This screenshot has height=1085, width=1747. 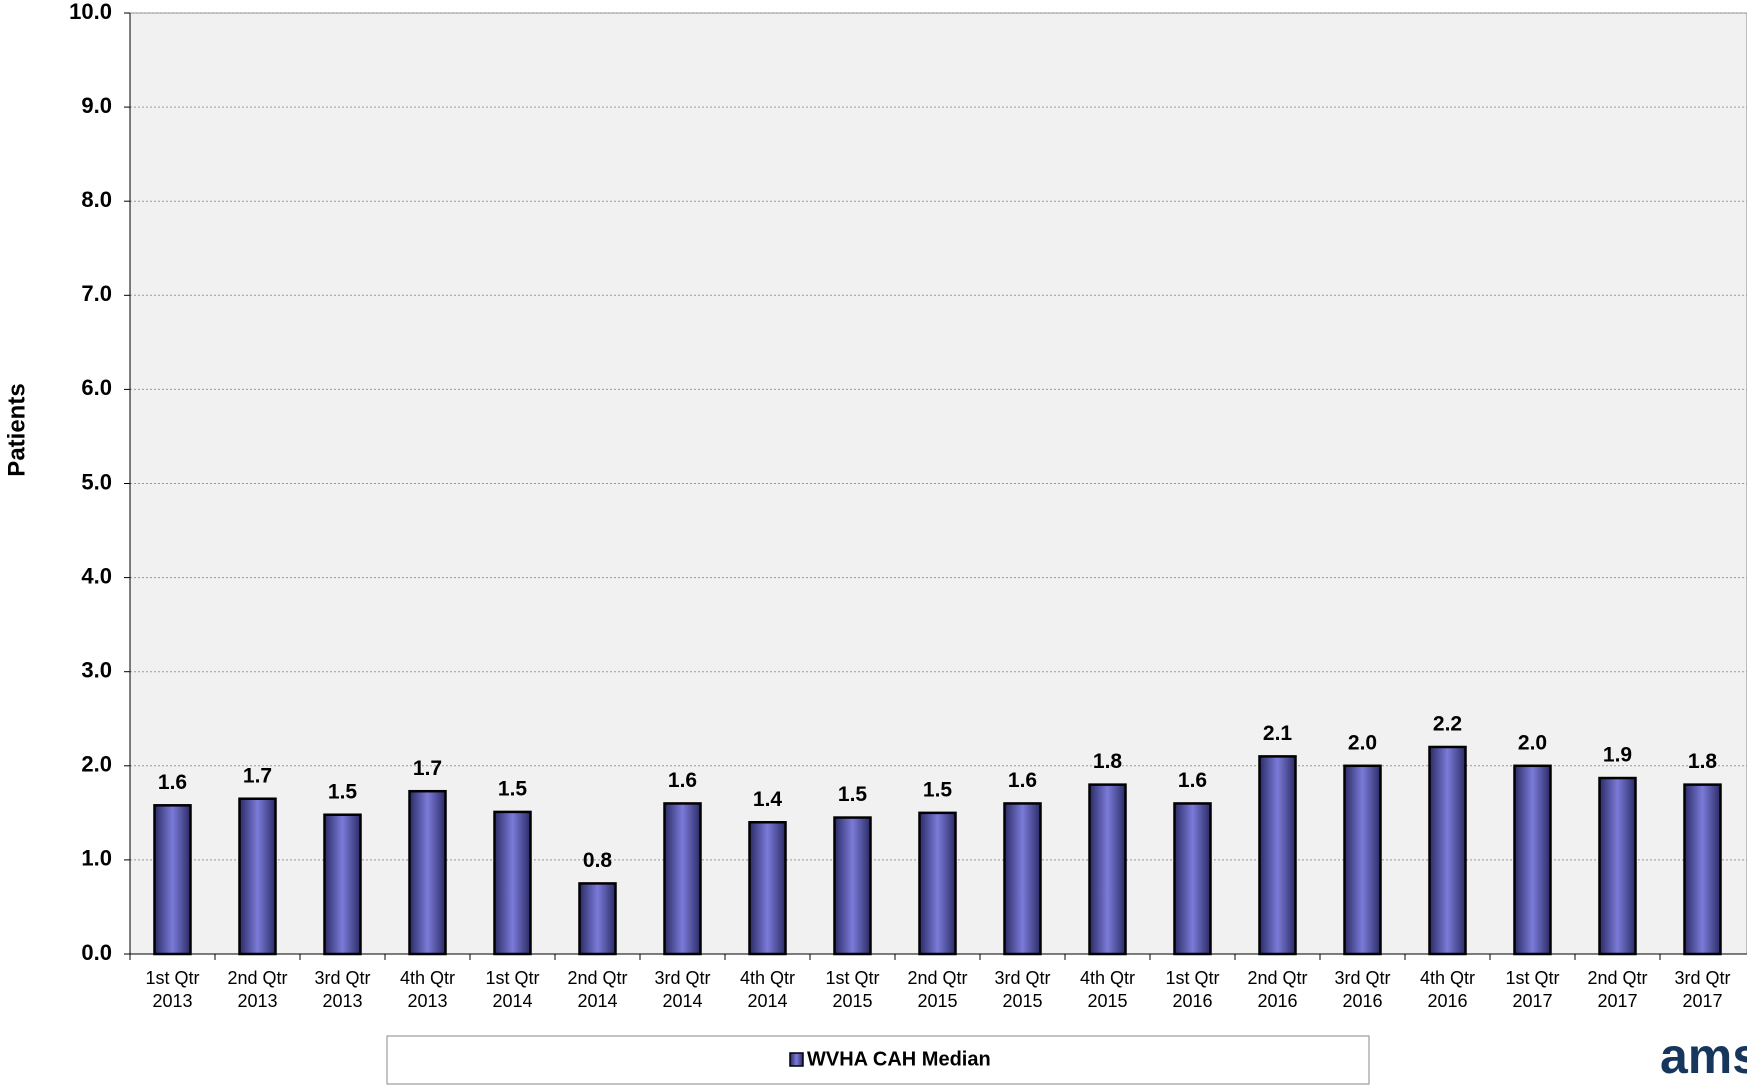 I want to click on x-tick-label: 4th Qtr 2013, so click(x=427, y=989).